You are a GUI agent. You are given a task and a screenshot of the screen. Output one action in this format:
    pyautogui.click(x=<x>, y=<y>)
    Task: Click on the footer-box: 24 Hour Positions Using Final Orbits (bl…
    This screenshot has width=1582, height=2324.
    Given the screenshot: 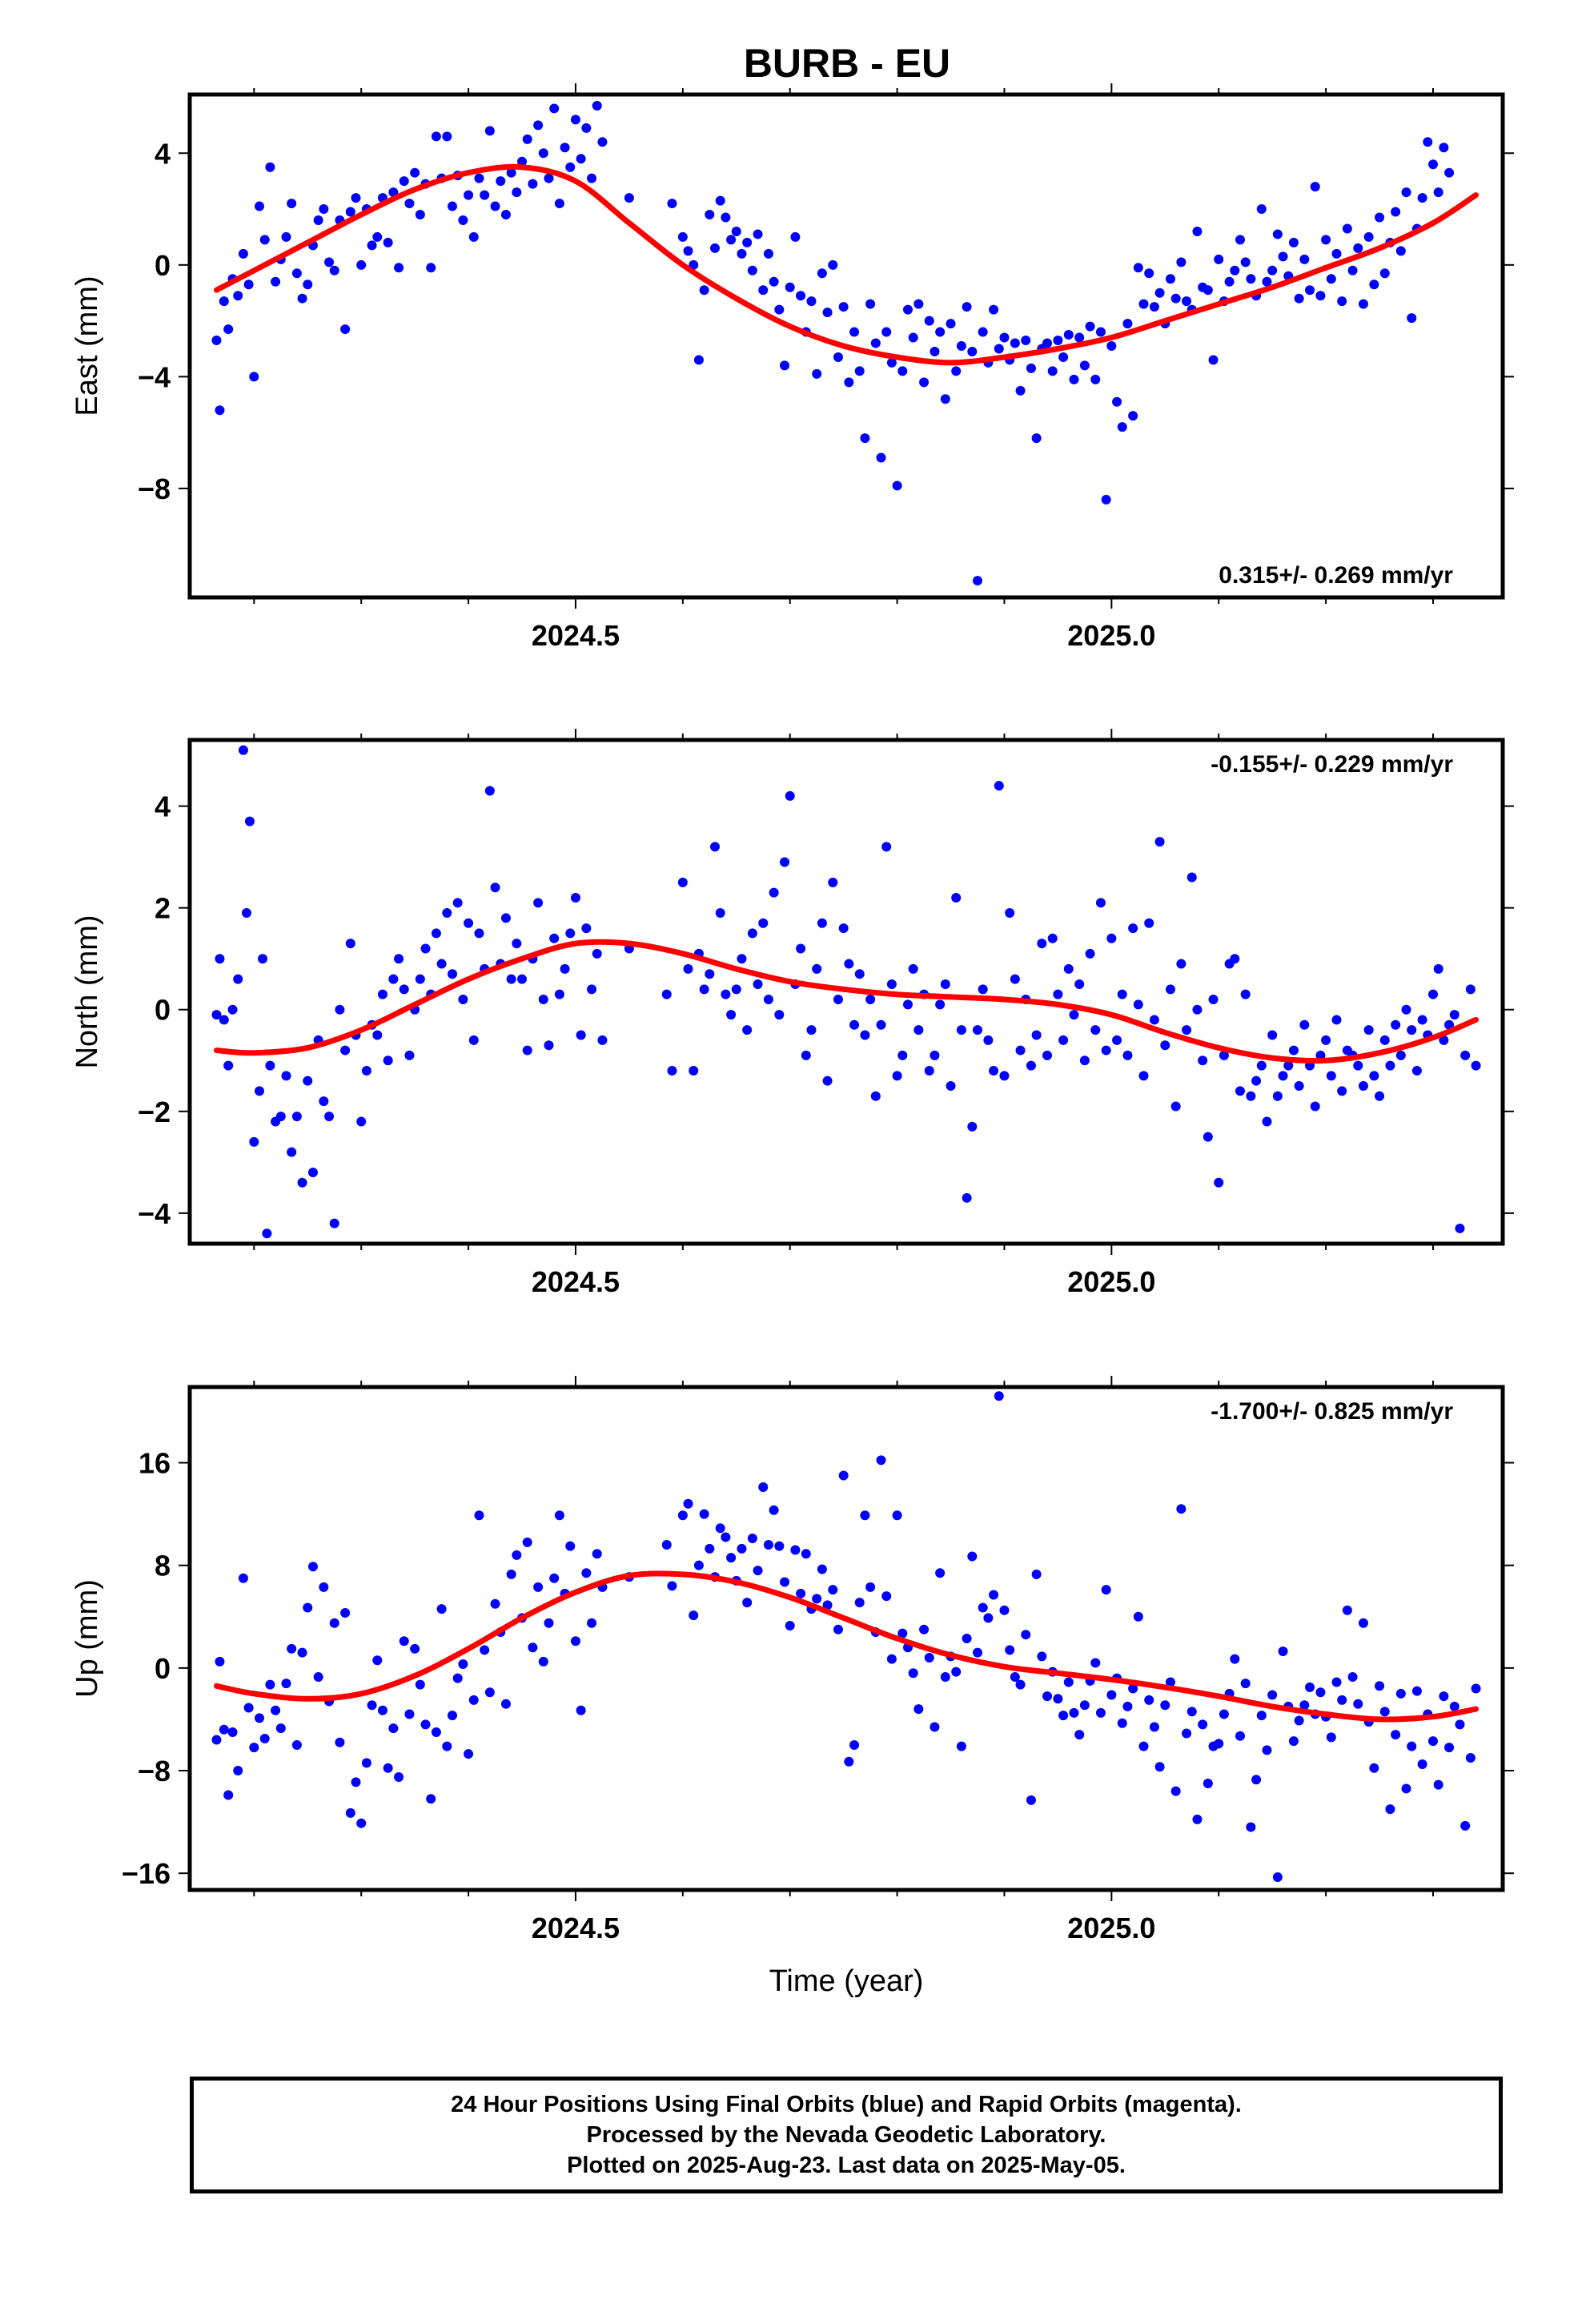 What is the action you would take?
    pyautogui.click(x=847, y=2135)
    